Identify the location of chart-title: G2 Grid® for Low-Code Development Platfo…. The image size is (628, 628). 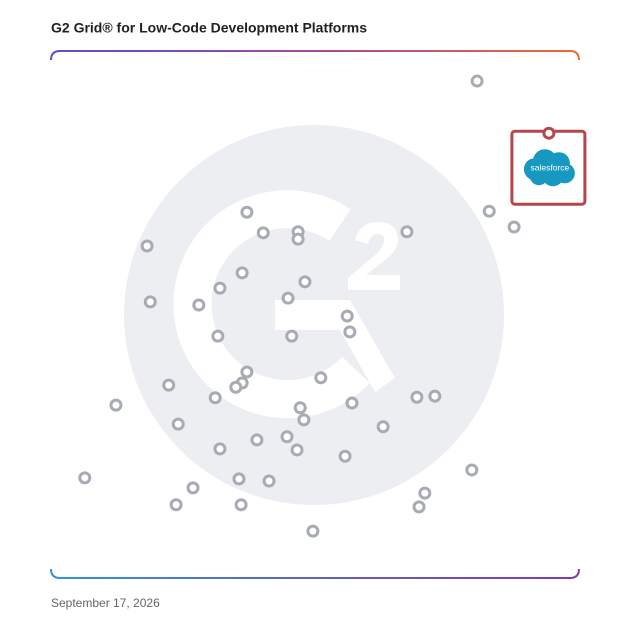
(209, 28).